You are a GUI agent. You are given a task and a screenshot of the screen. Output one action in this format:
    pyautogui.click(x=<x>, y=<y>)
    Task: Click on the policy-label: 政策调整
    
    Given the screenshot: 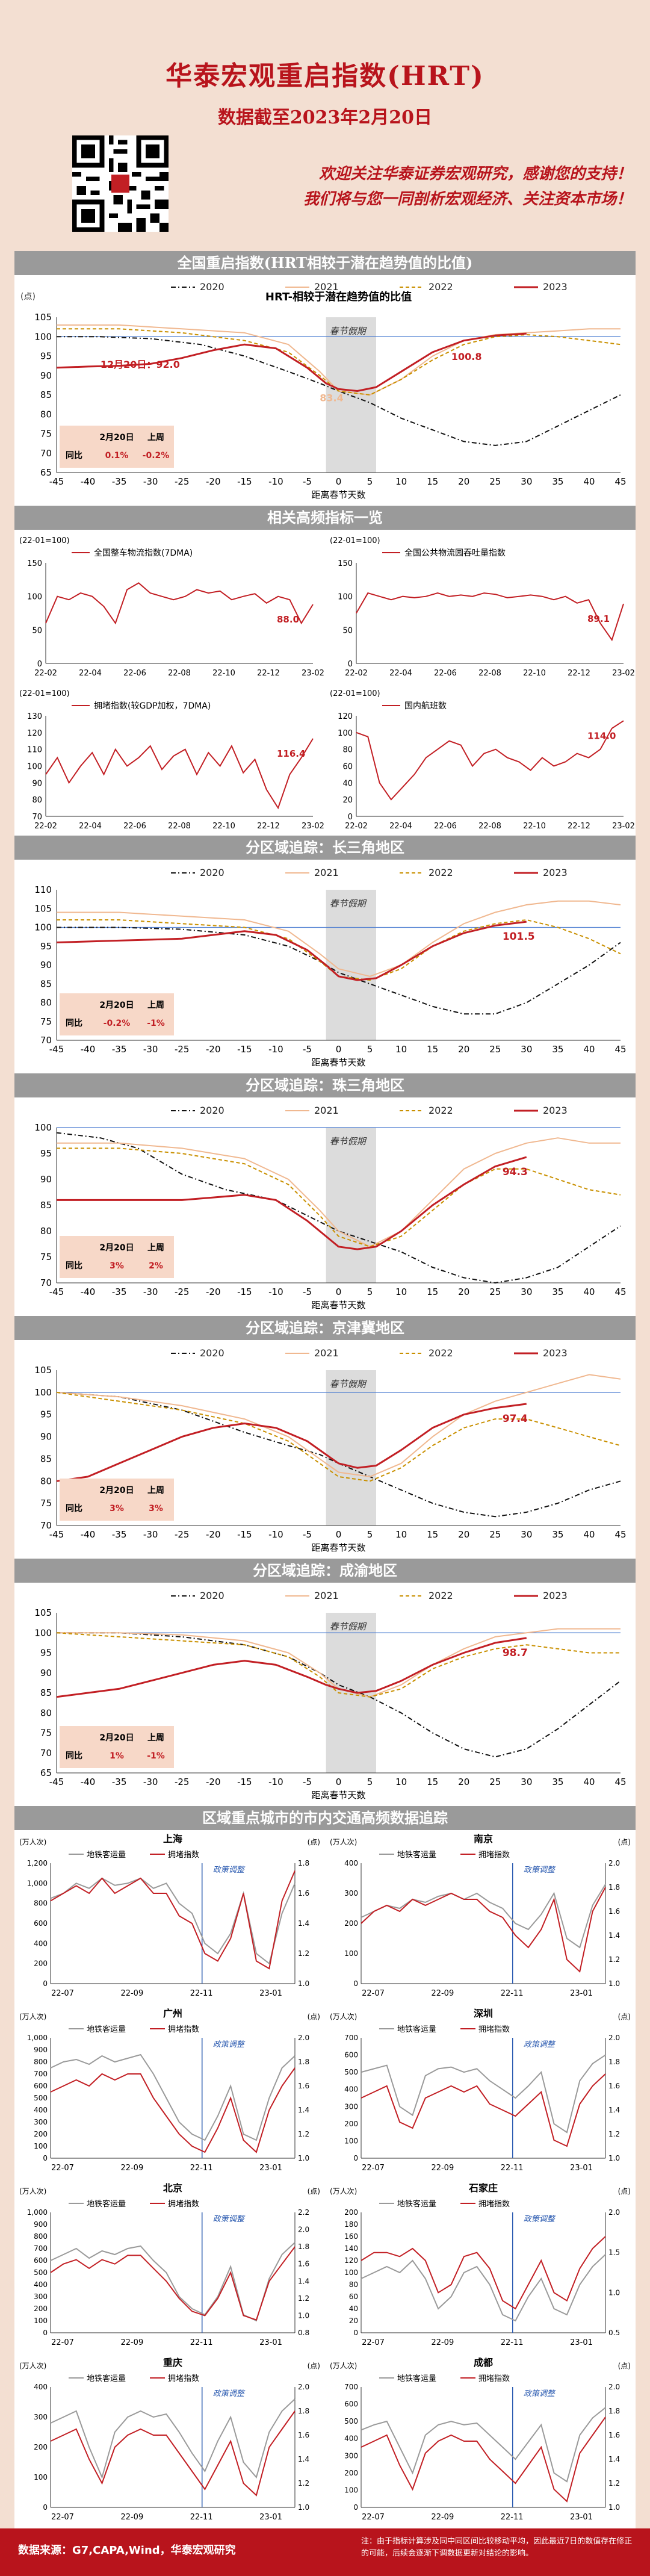 What is the action you would take?
    pyautogui.click(x=540, y=2393)
    